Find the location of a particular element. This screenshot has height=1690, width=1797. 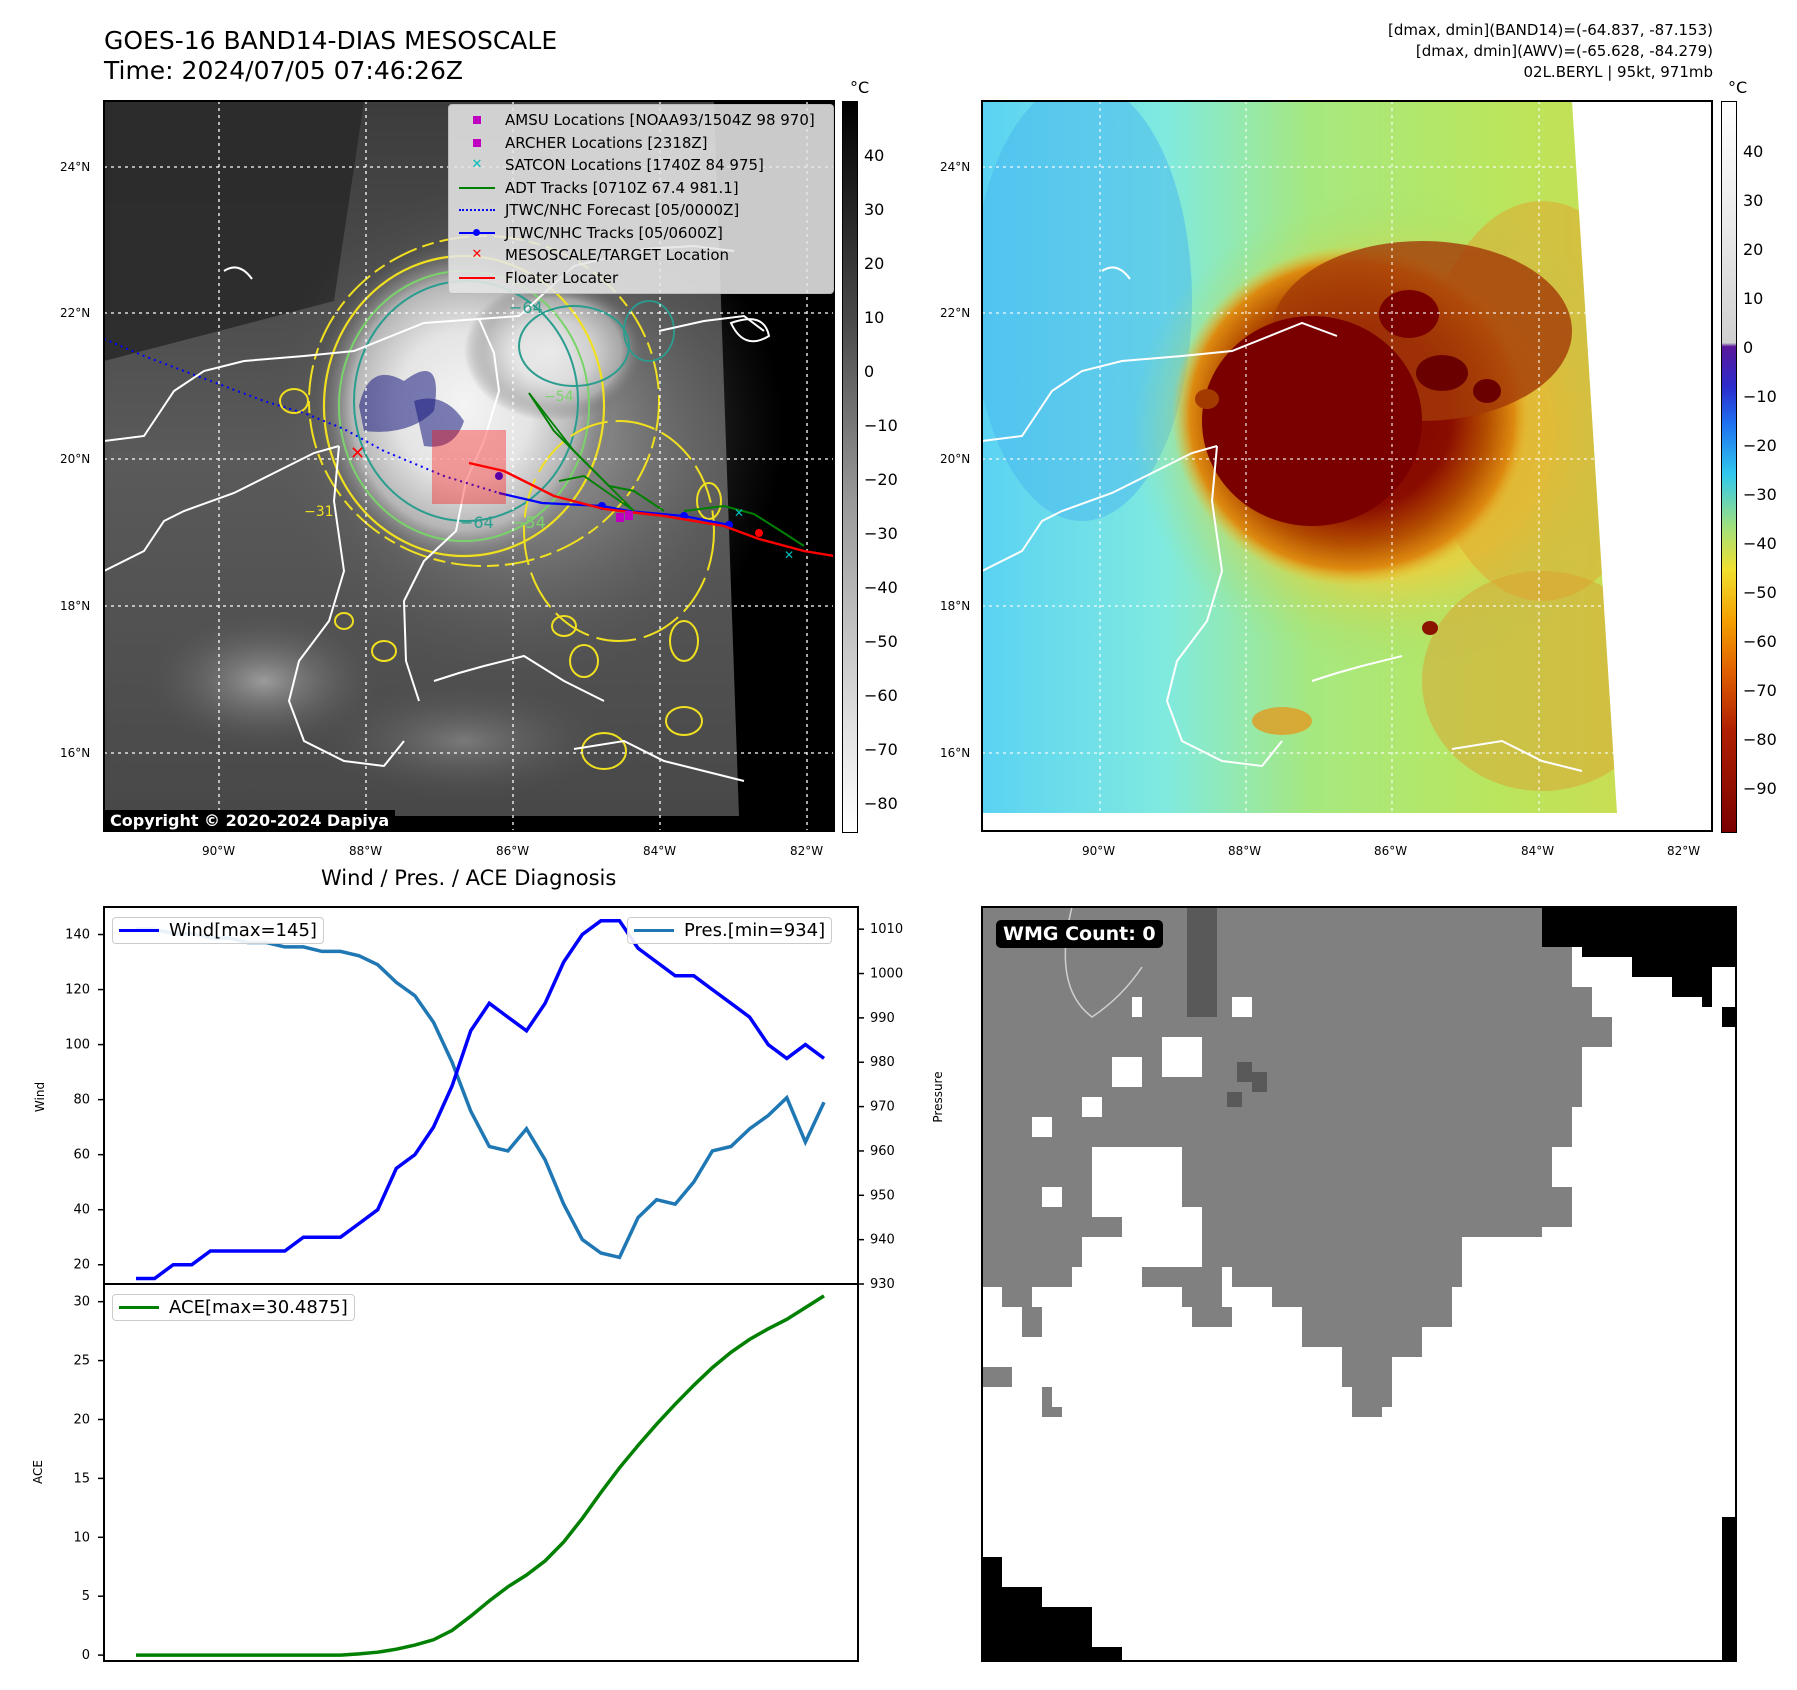

ace-legend: ACE[max=30.4875] is located at coordinates (233, 1307).